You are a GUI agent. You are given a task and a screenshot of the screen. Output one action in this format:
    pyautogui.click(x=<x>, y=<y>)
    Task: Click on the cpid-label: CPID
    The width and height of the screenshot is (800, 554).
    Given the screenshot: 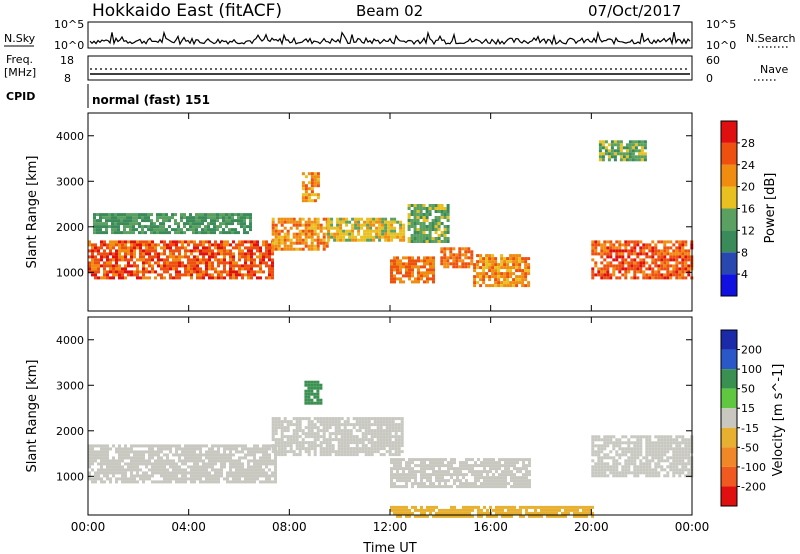 What is the action you would take?
    pyautogui.click(x=20, y=96)
    